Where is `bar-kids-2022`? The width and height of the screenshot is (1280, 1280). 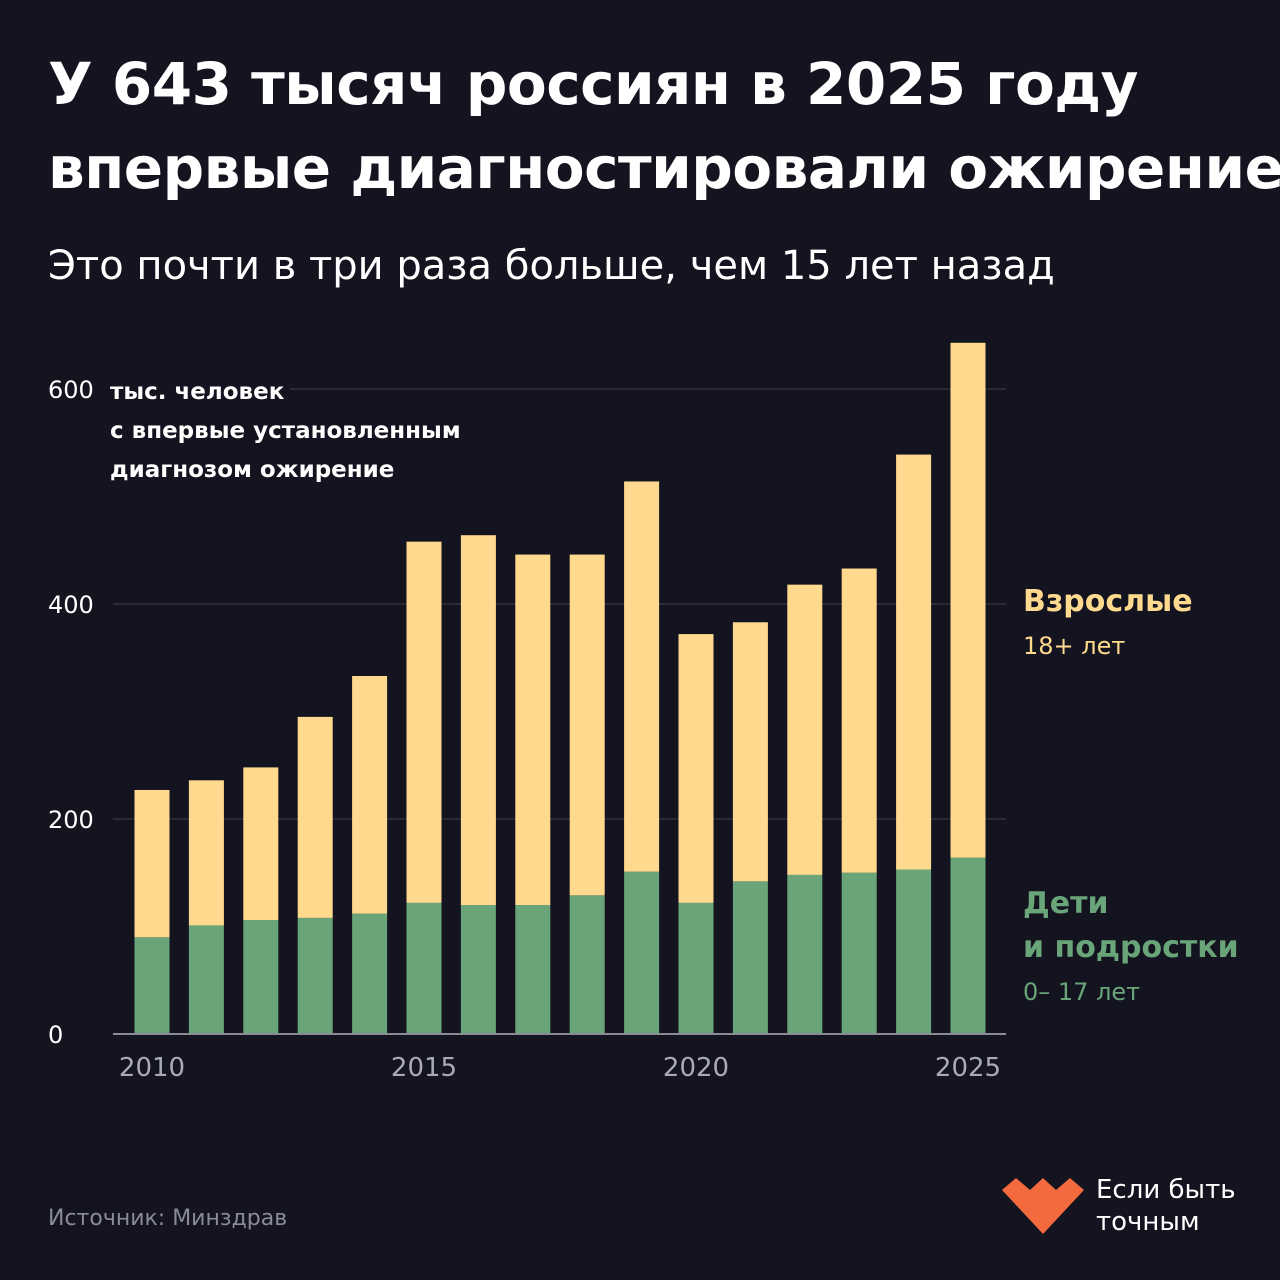 bar-kids-2022 is located at coordinates (805, 954).